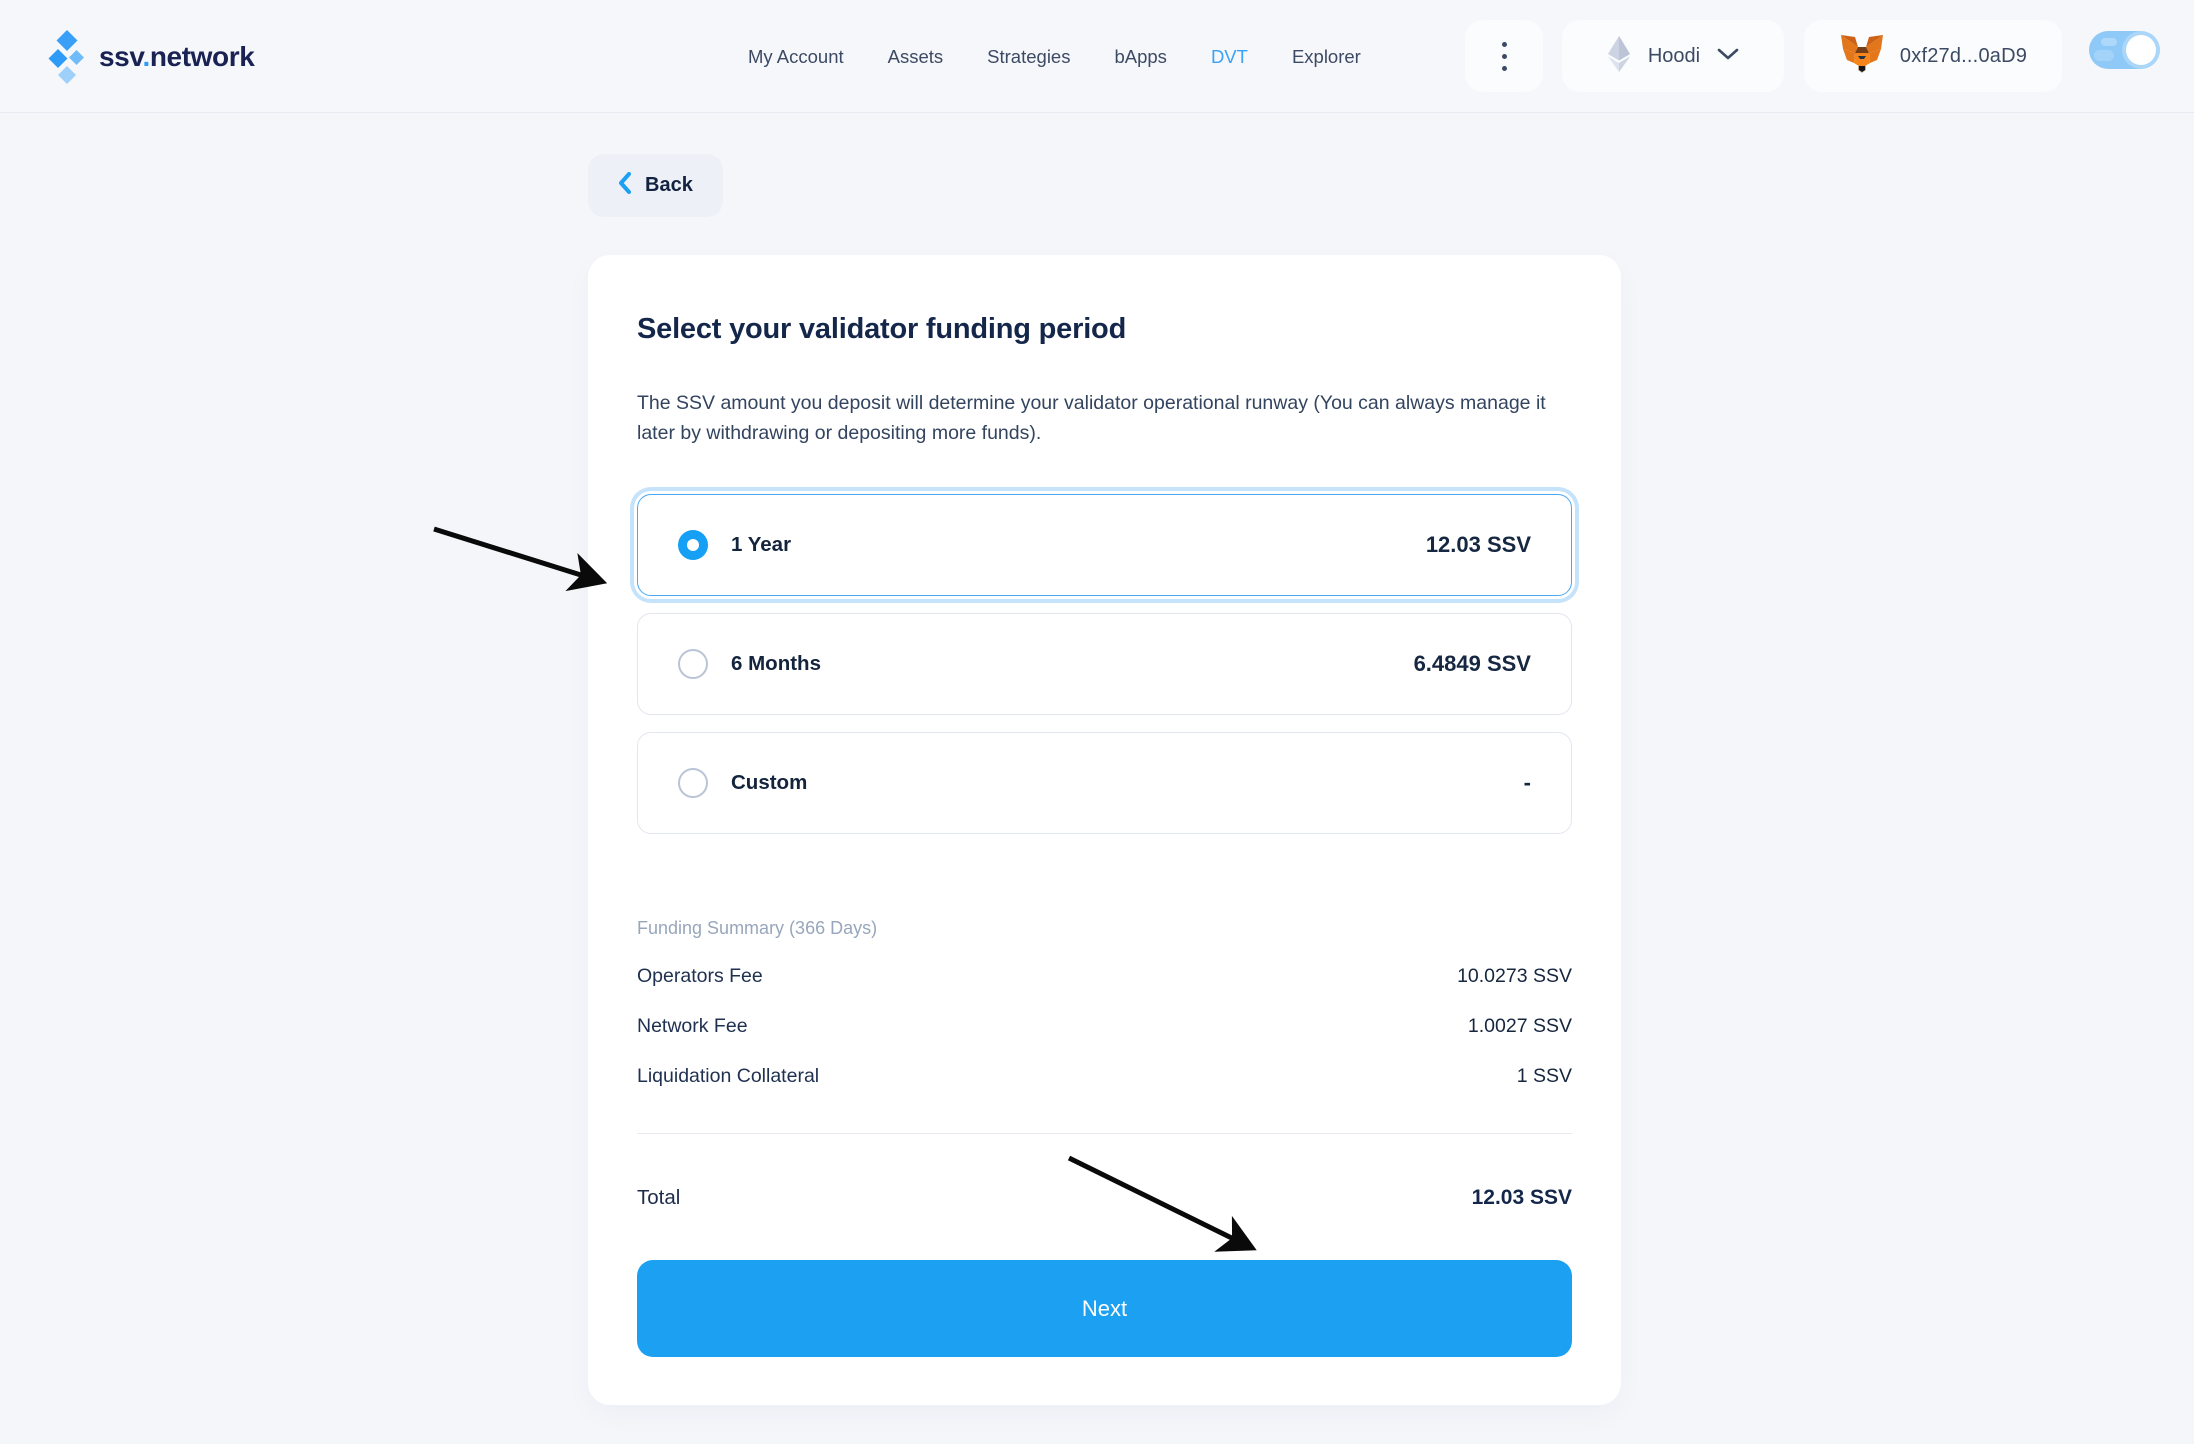 The height and width of the screenshot is (1444, 2194). Describe the element at coordinates (520, 559) in the screenshot. I see `annotation-arrow-icon` at that location.